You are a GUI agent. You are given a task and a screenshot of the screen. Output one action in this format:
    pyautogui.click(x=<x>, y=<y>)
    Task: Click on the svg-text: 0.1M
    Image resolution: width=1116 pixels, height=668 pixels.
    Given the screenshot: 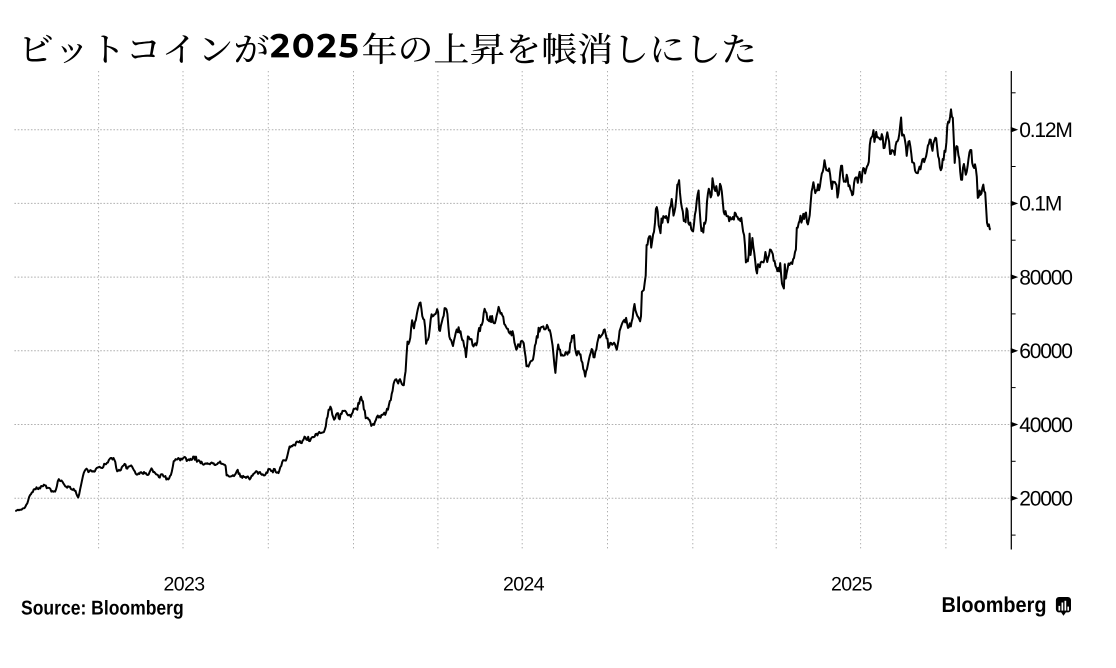 What is the action you would take?
    pyautogui.click(x=1040, y=204)
    